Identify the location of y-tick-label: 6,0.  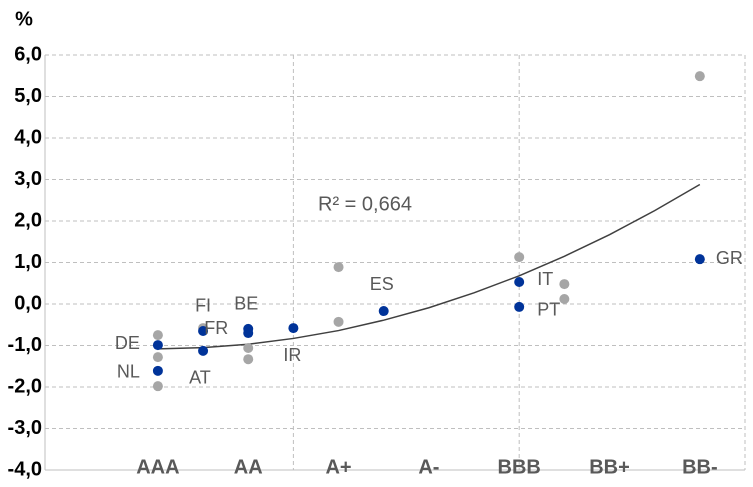
(28, 54).